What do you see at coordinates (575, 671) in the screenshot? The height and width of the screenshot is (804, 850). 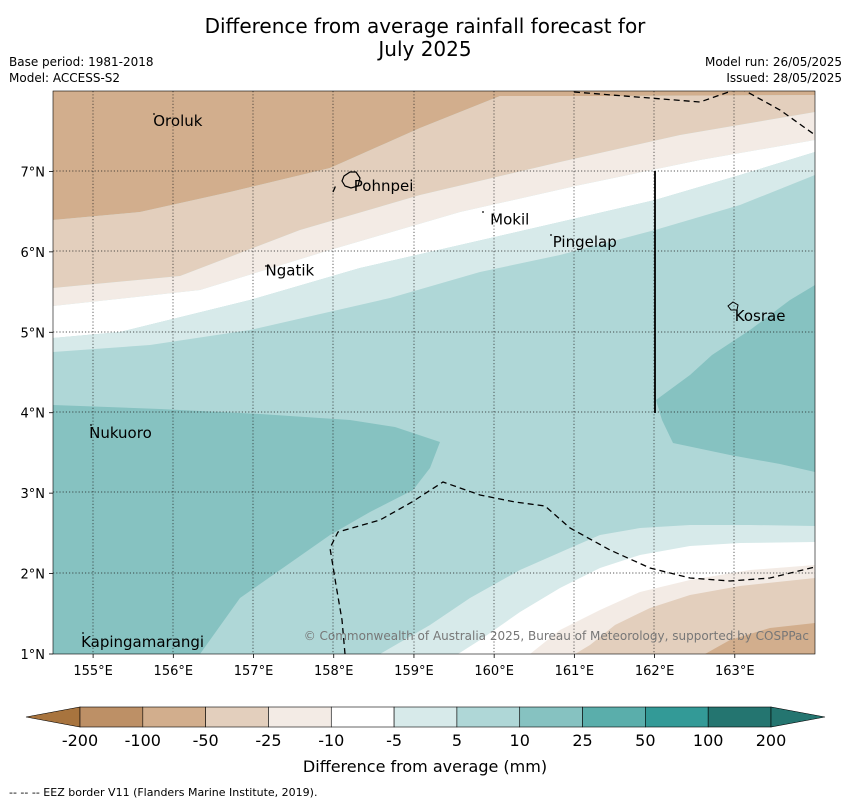 I see `lon-tick-label: 161°E` at bounding box center [575, 671].